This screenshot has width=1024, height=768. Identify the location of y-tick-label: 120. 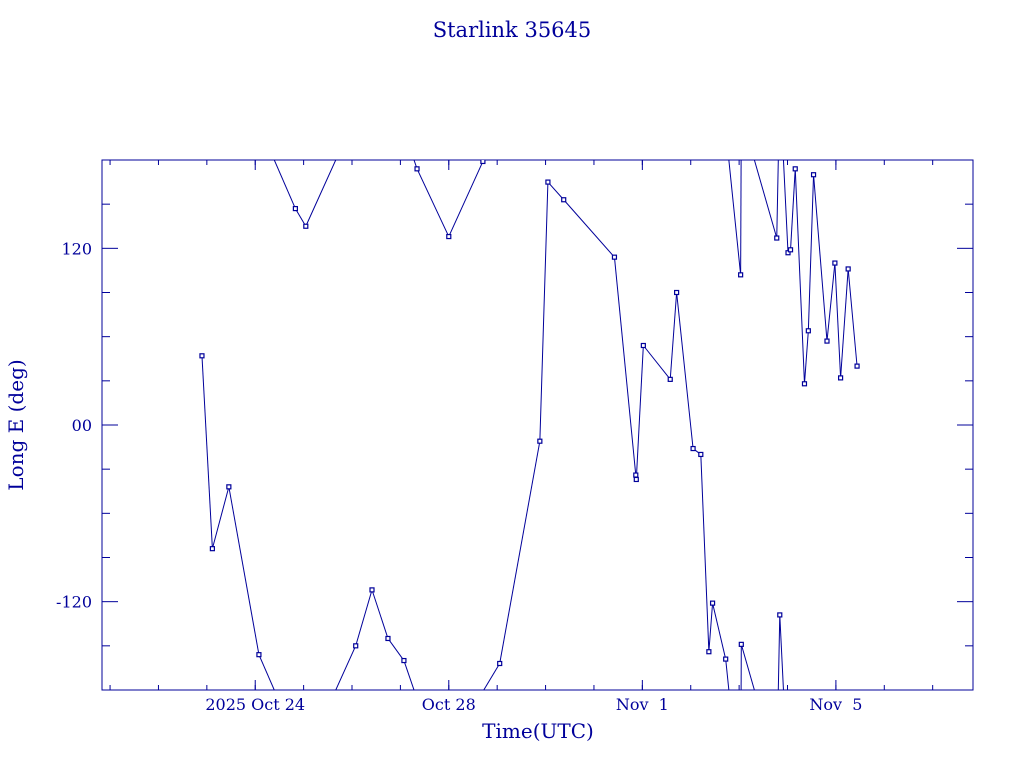
(76, 248).